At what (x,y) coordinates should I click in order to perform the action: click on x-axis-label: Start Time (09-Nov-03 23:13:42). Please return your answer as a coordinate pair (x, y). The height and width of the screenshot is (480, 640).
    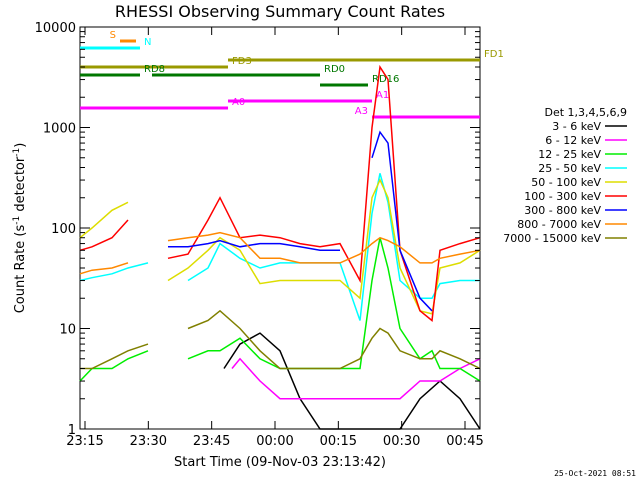
    Looking at the image, I should click on (280, 462).